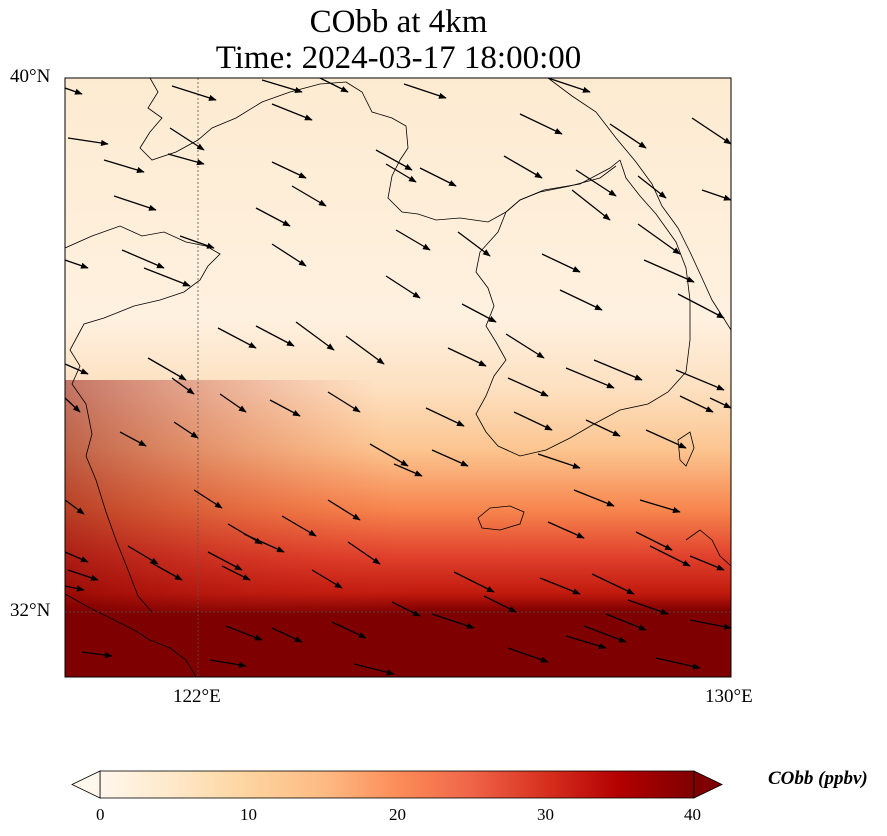  Describe the element at coordinates (692, 814) in the screenshot. I see `colorbar-tick-40: 40` at that location.